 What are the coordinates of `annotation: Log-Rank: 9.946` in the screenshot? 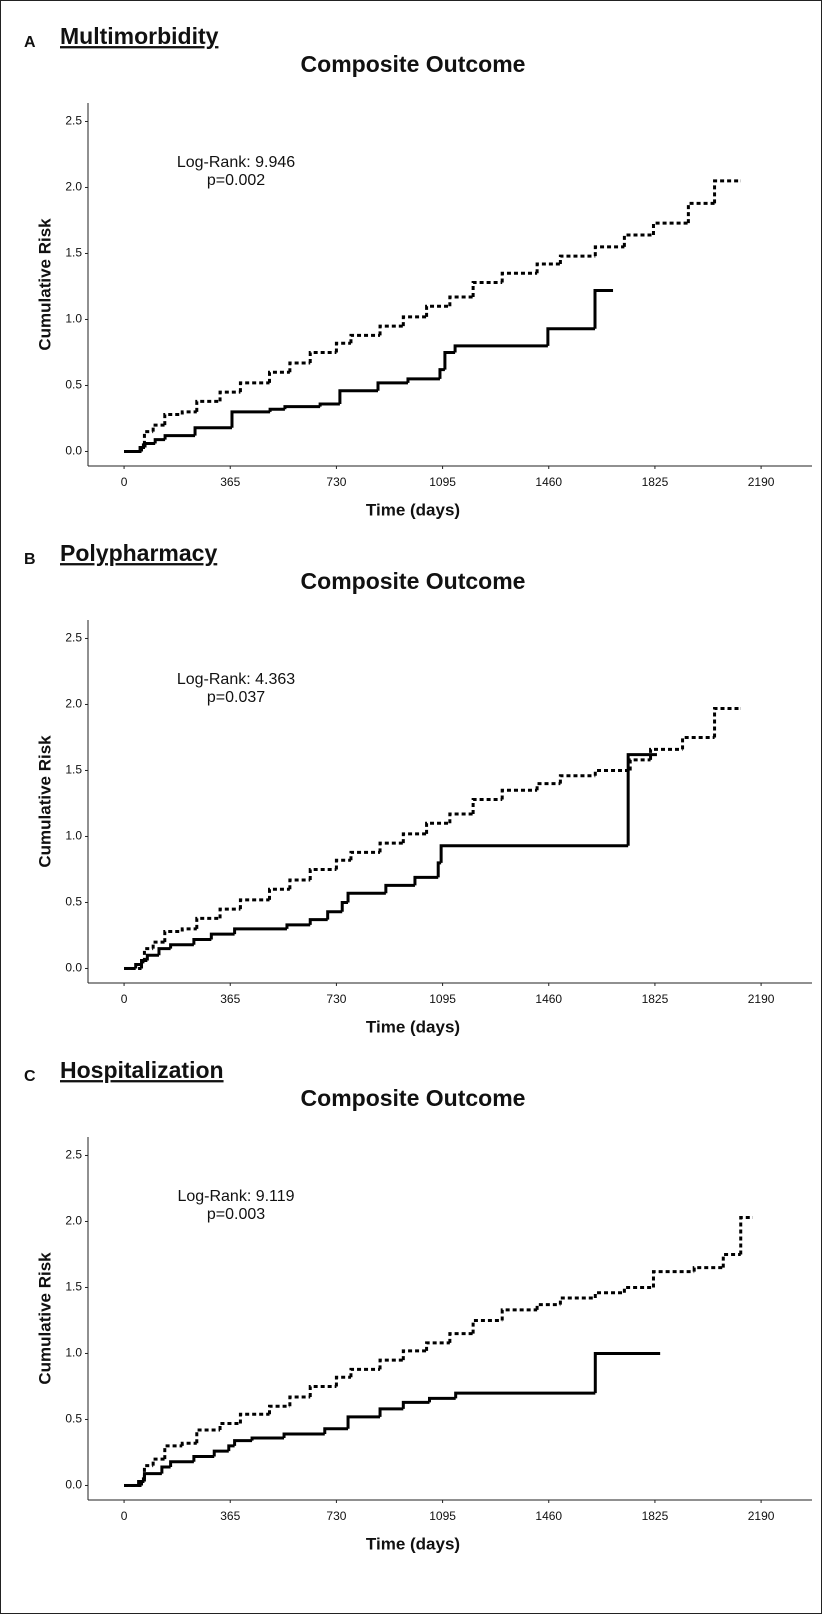 It's located at (236, 162).